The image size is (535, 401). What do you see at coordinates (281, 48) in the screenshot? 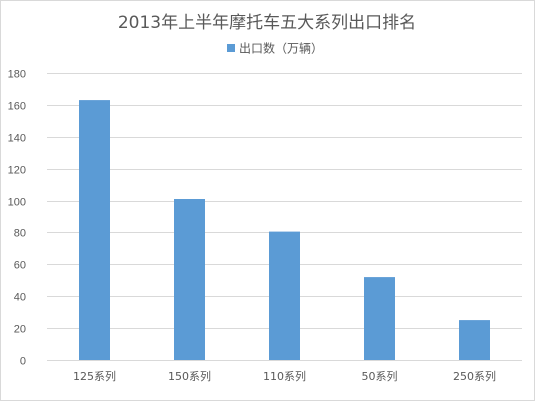
I see `legend-label: 出口数（万辆）` at bounding box center [281, 48].